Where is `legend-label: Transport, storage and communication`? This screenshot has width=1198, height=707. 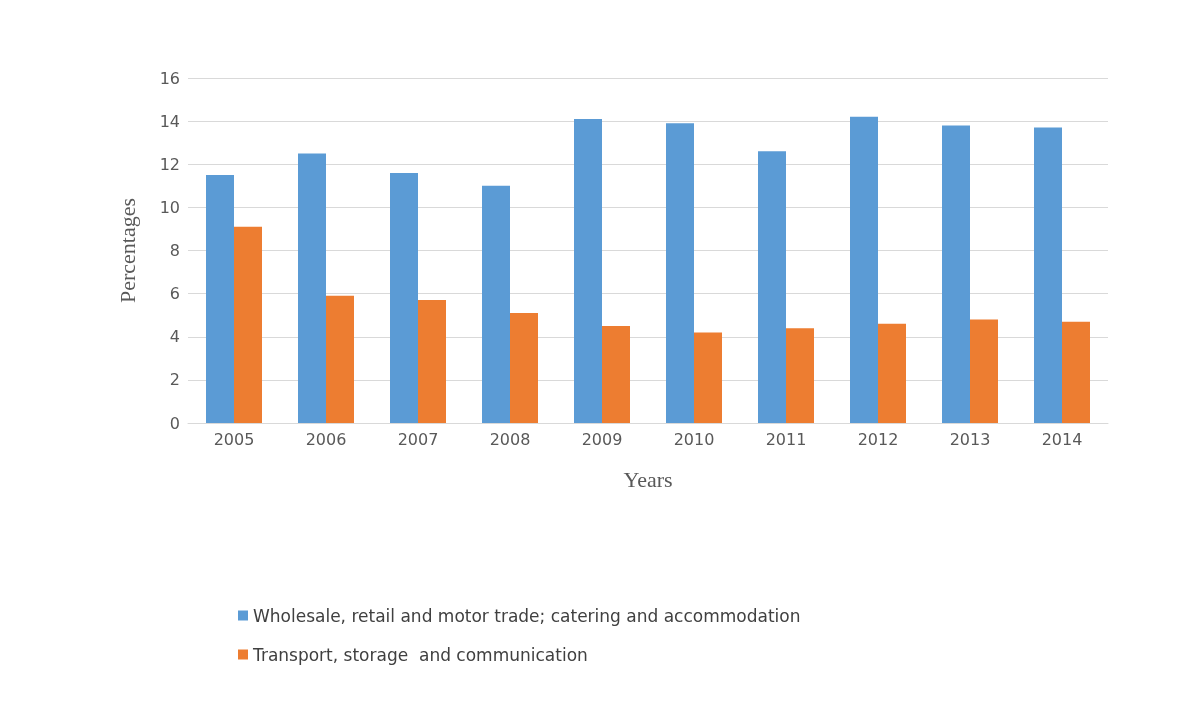
legend-label: Transport, storage and communication is located at coordinates (420, 654).